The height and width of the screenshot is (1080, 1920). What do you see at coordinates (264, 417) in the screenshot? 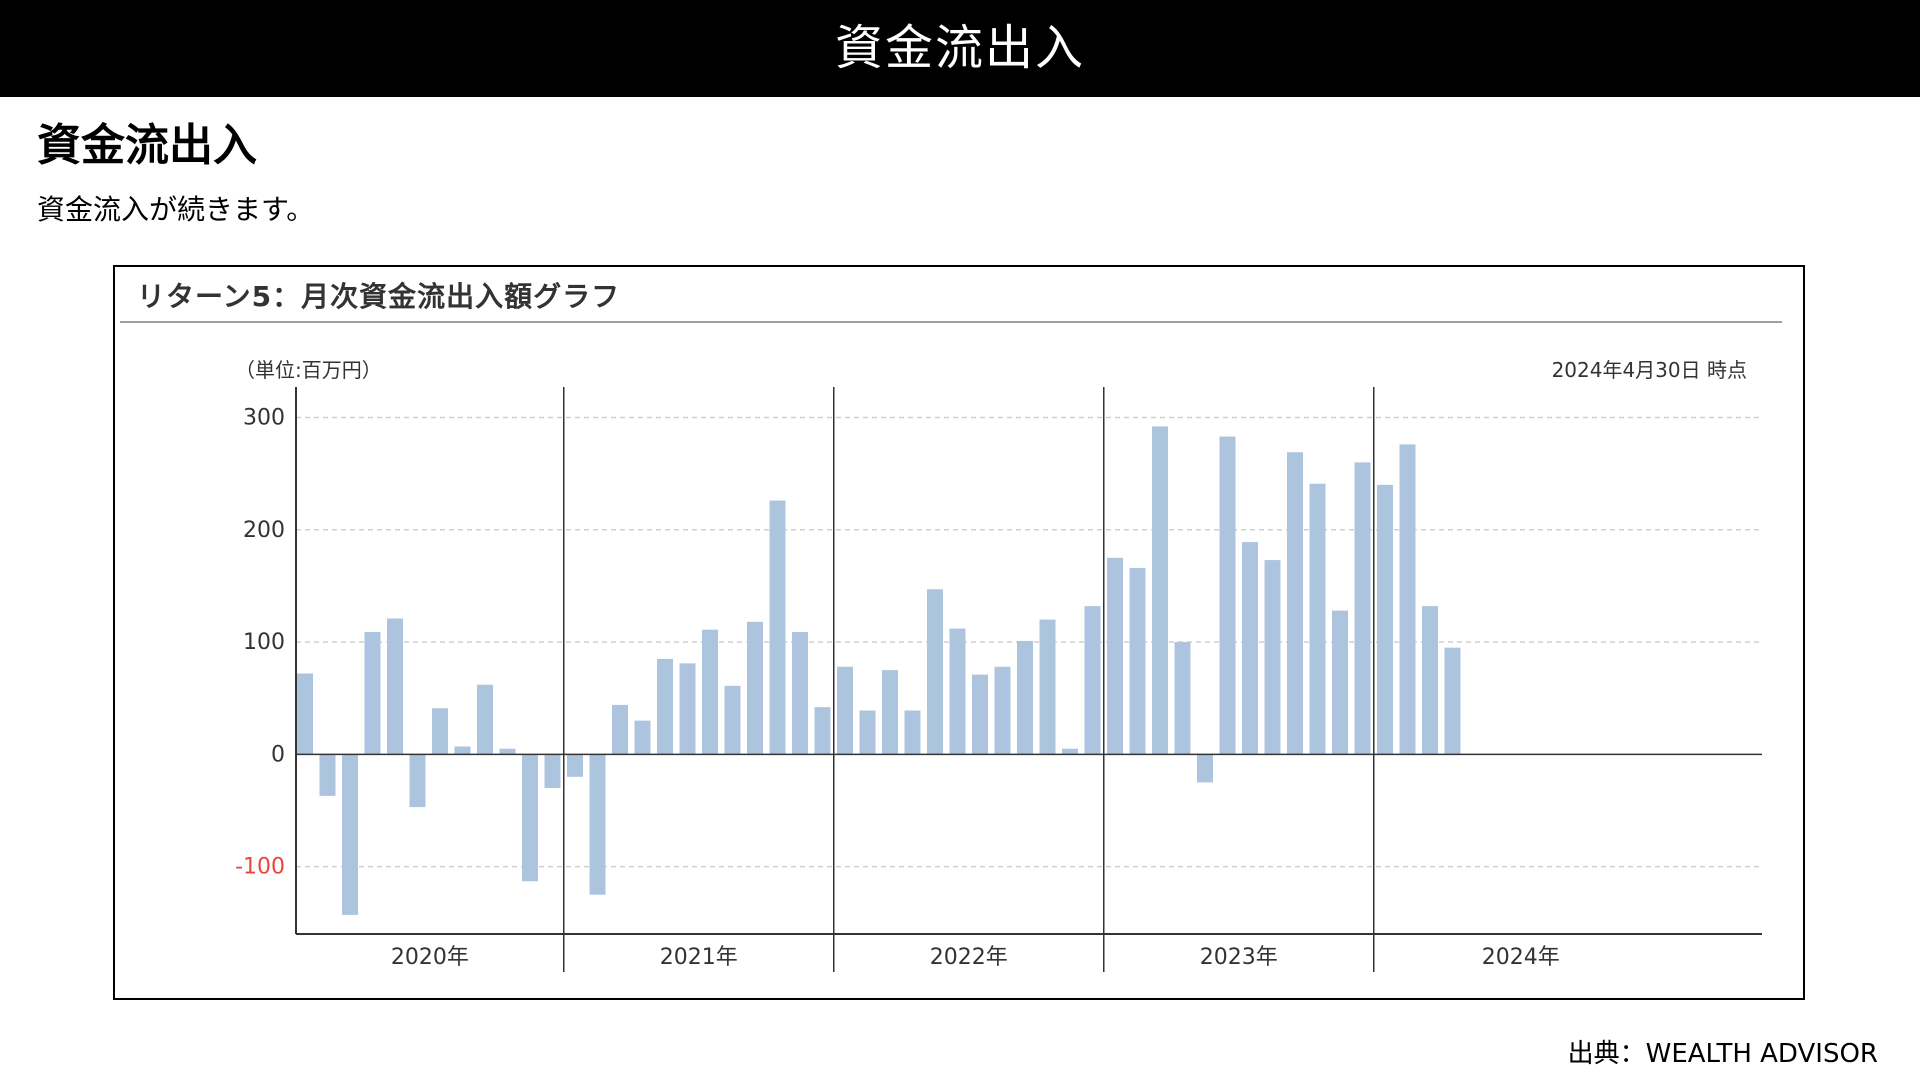
I see `y-tick-label: 300` at bounding box center [264, 417].